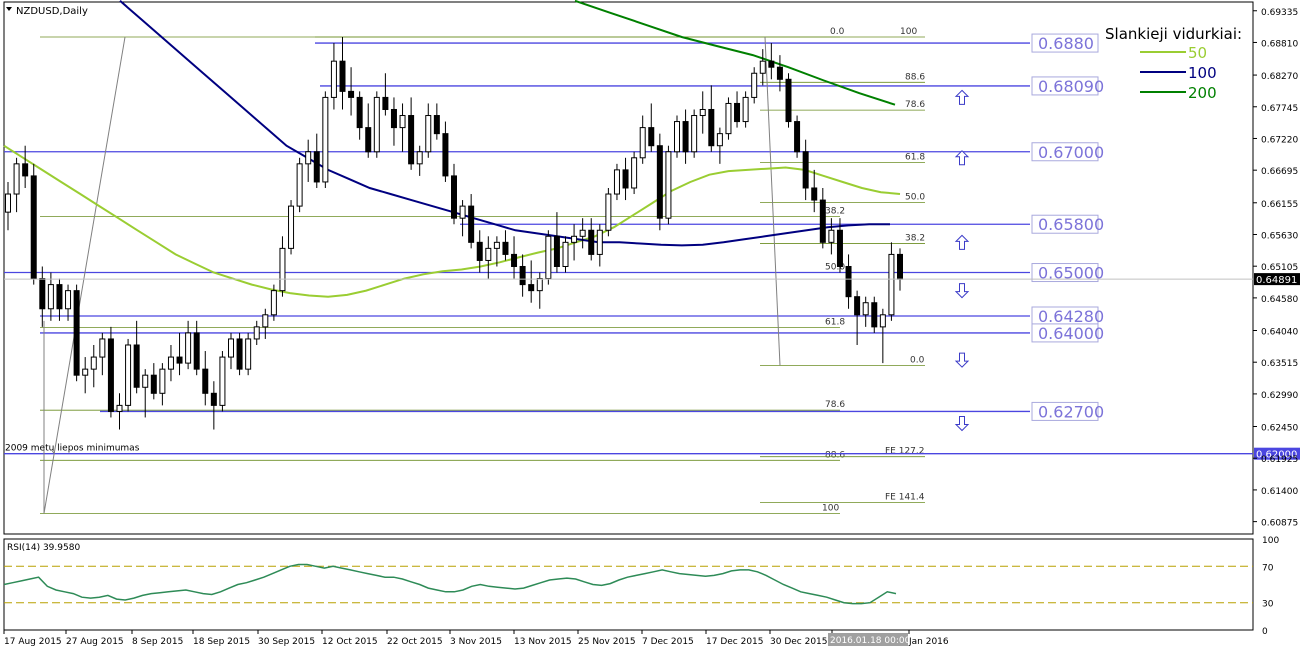  Describe the element at coordinates (1279, 44) in the screenshot. I see `y-tick-label: 0.68810` at that location.